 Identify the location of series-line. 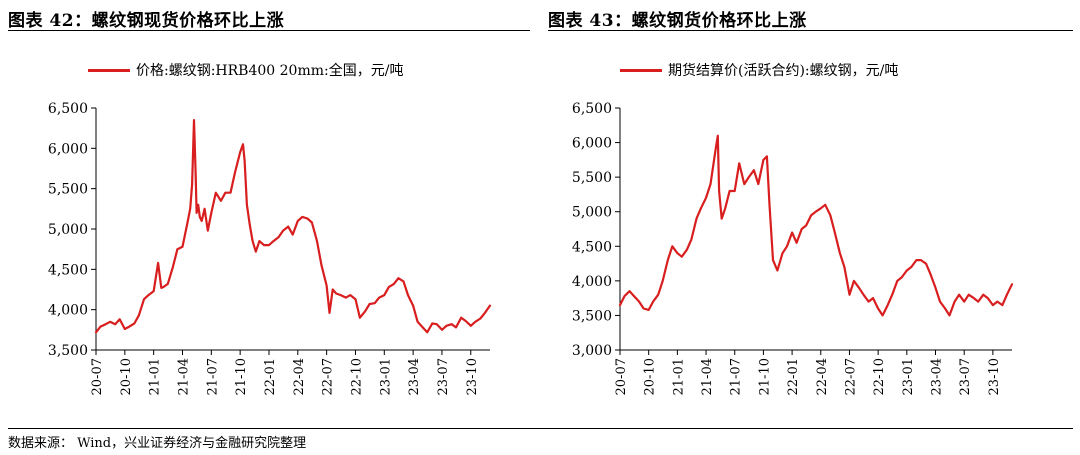
(816, 225).